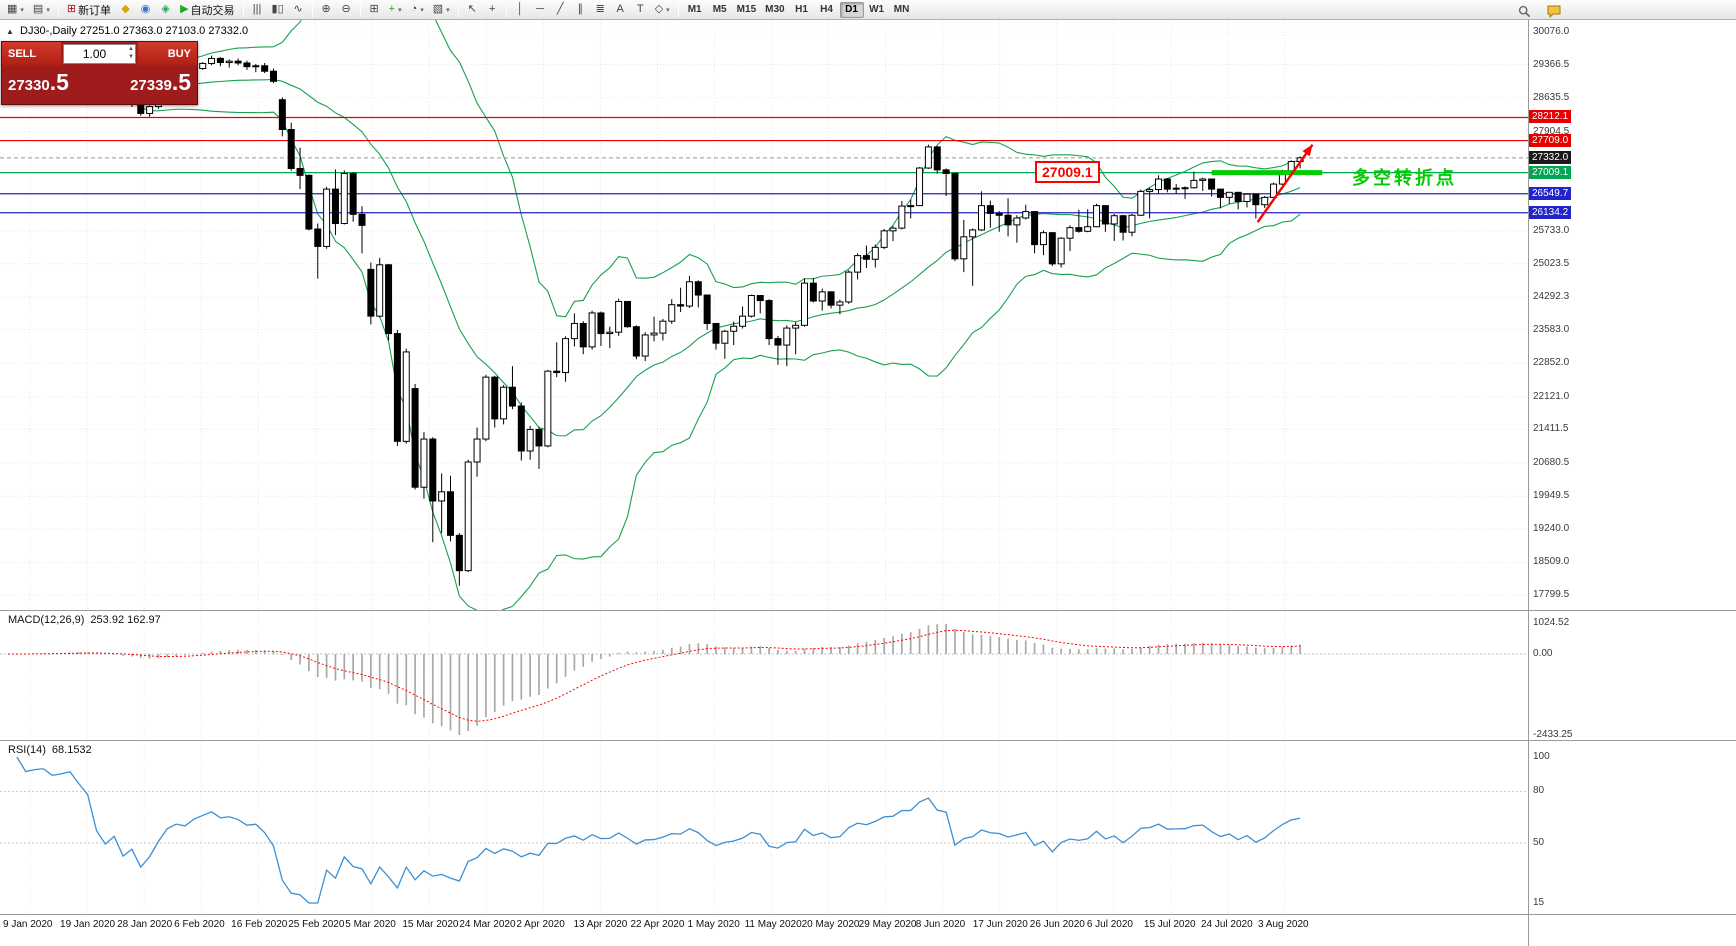  What do you see at coordinates (940, 924) in the screenshot?
I see `time-axis-label: 8 Jun 2020` at bounding box center [940, 924].